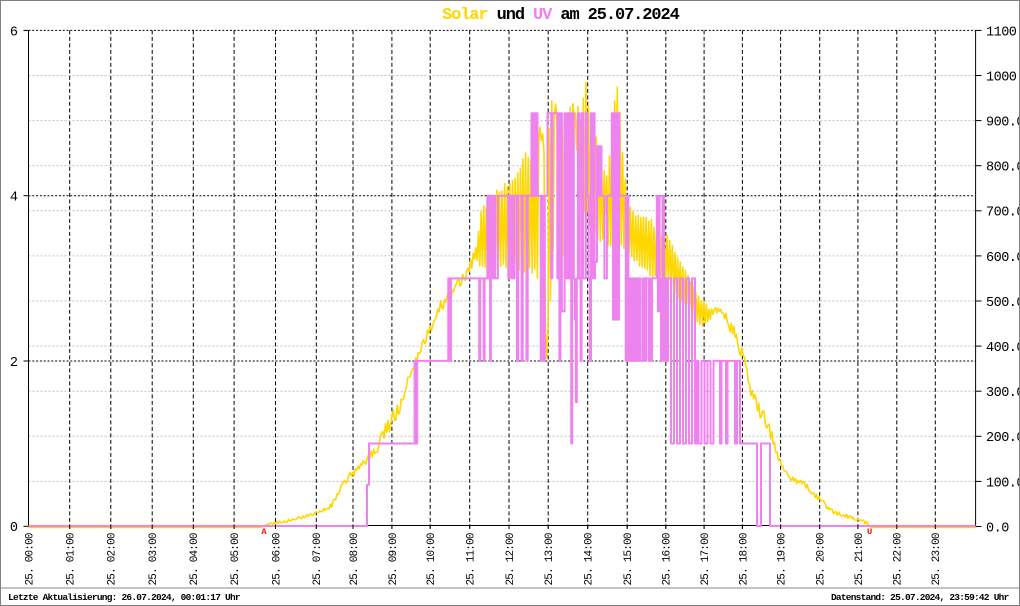 The width and height of the screenshot is (1020, 606). What do you see at coordinates (511, 559) in the screenshot?
I see `svg-text: 25. 12:00` at bounding box center [511, 559].